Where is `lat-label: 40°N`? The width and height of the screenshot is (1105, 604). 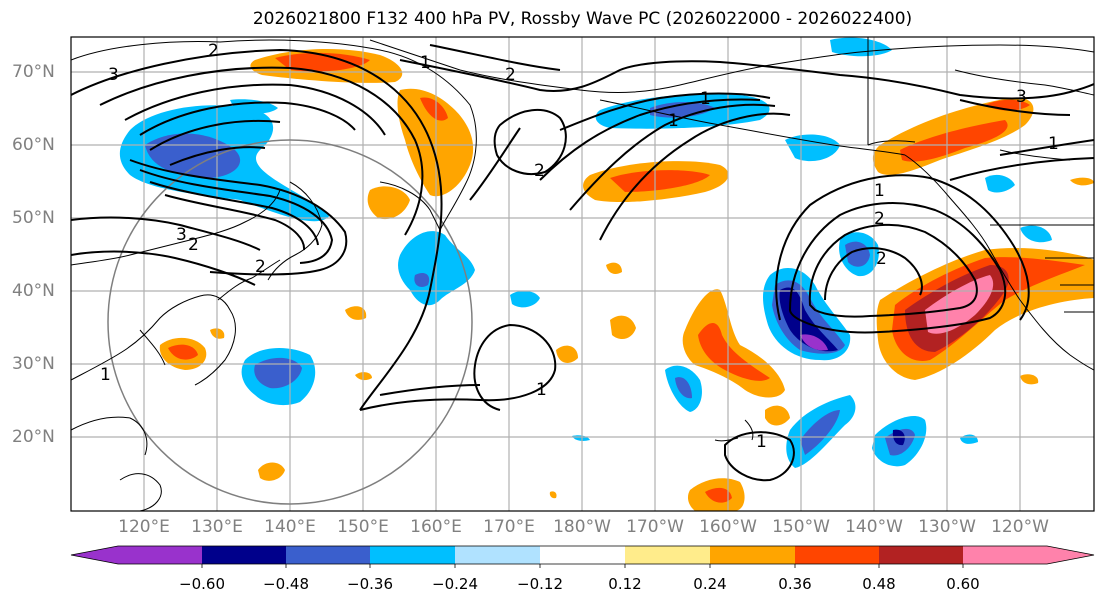
lat-label: 40°N is located at coordinates (33, 291).